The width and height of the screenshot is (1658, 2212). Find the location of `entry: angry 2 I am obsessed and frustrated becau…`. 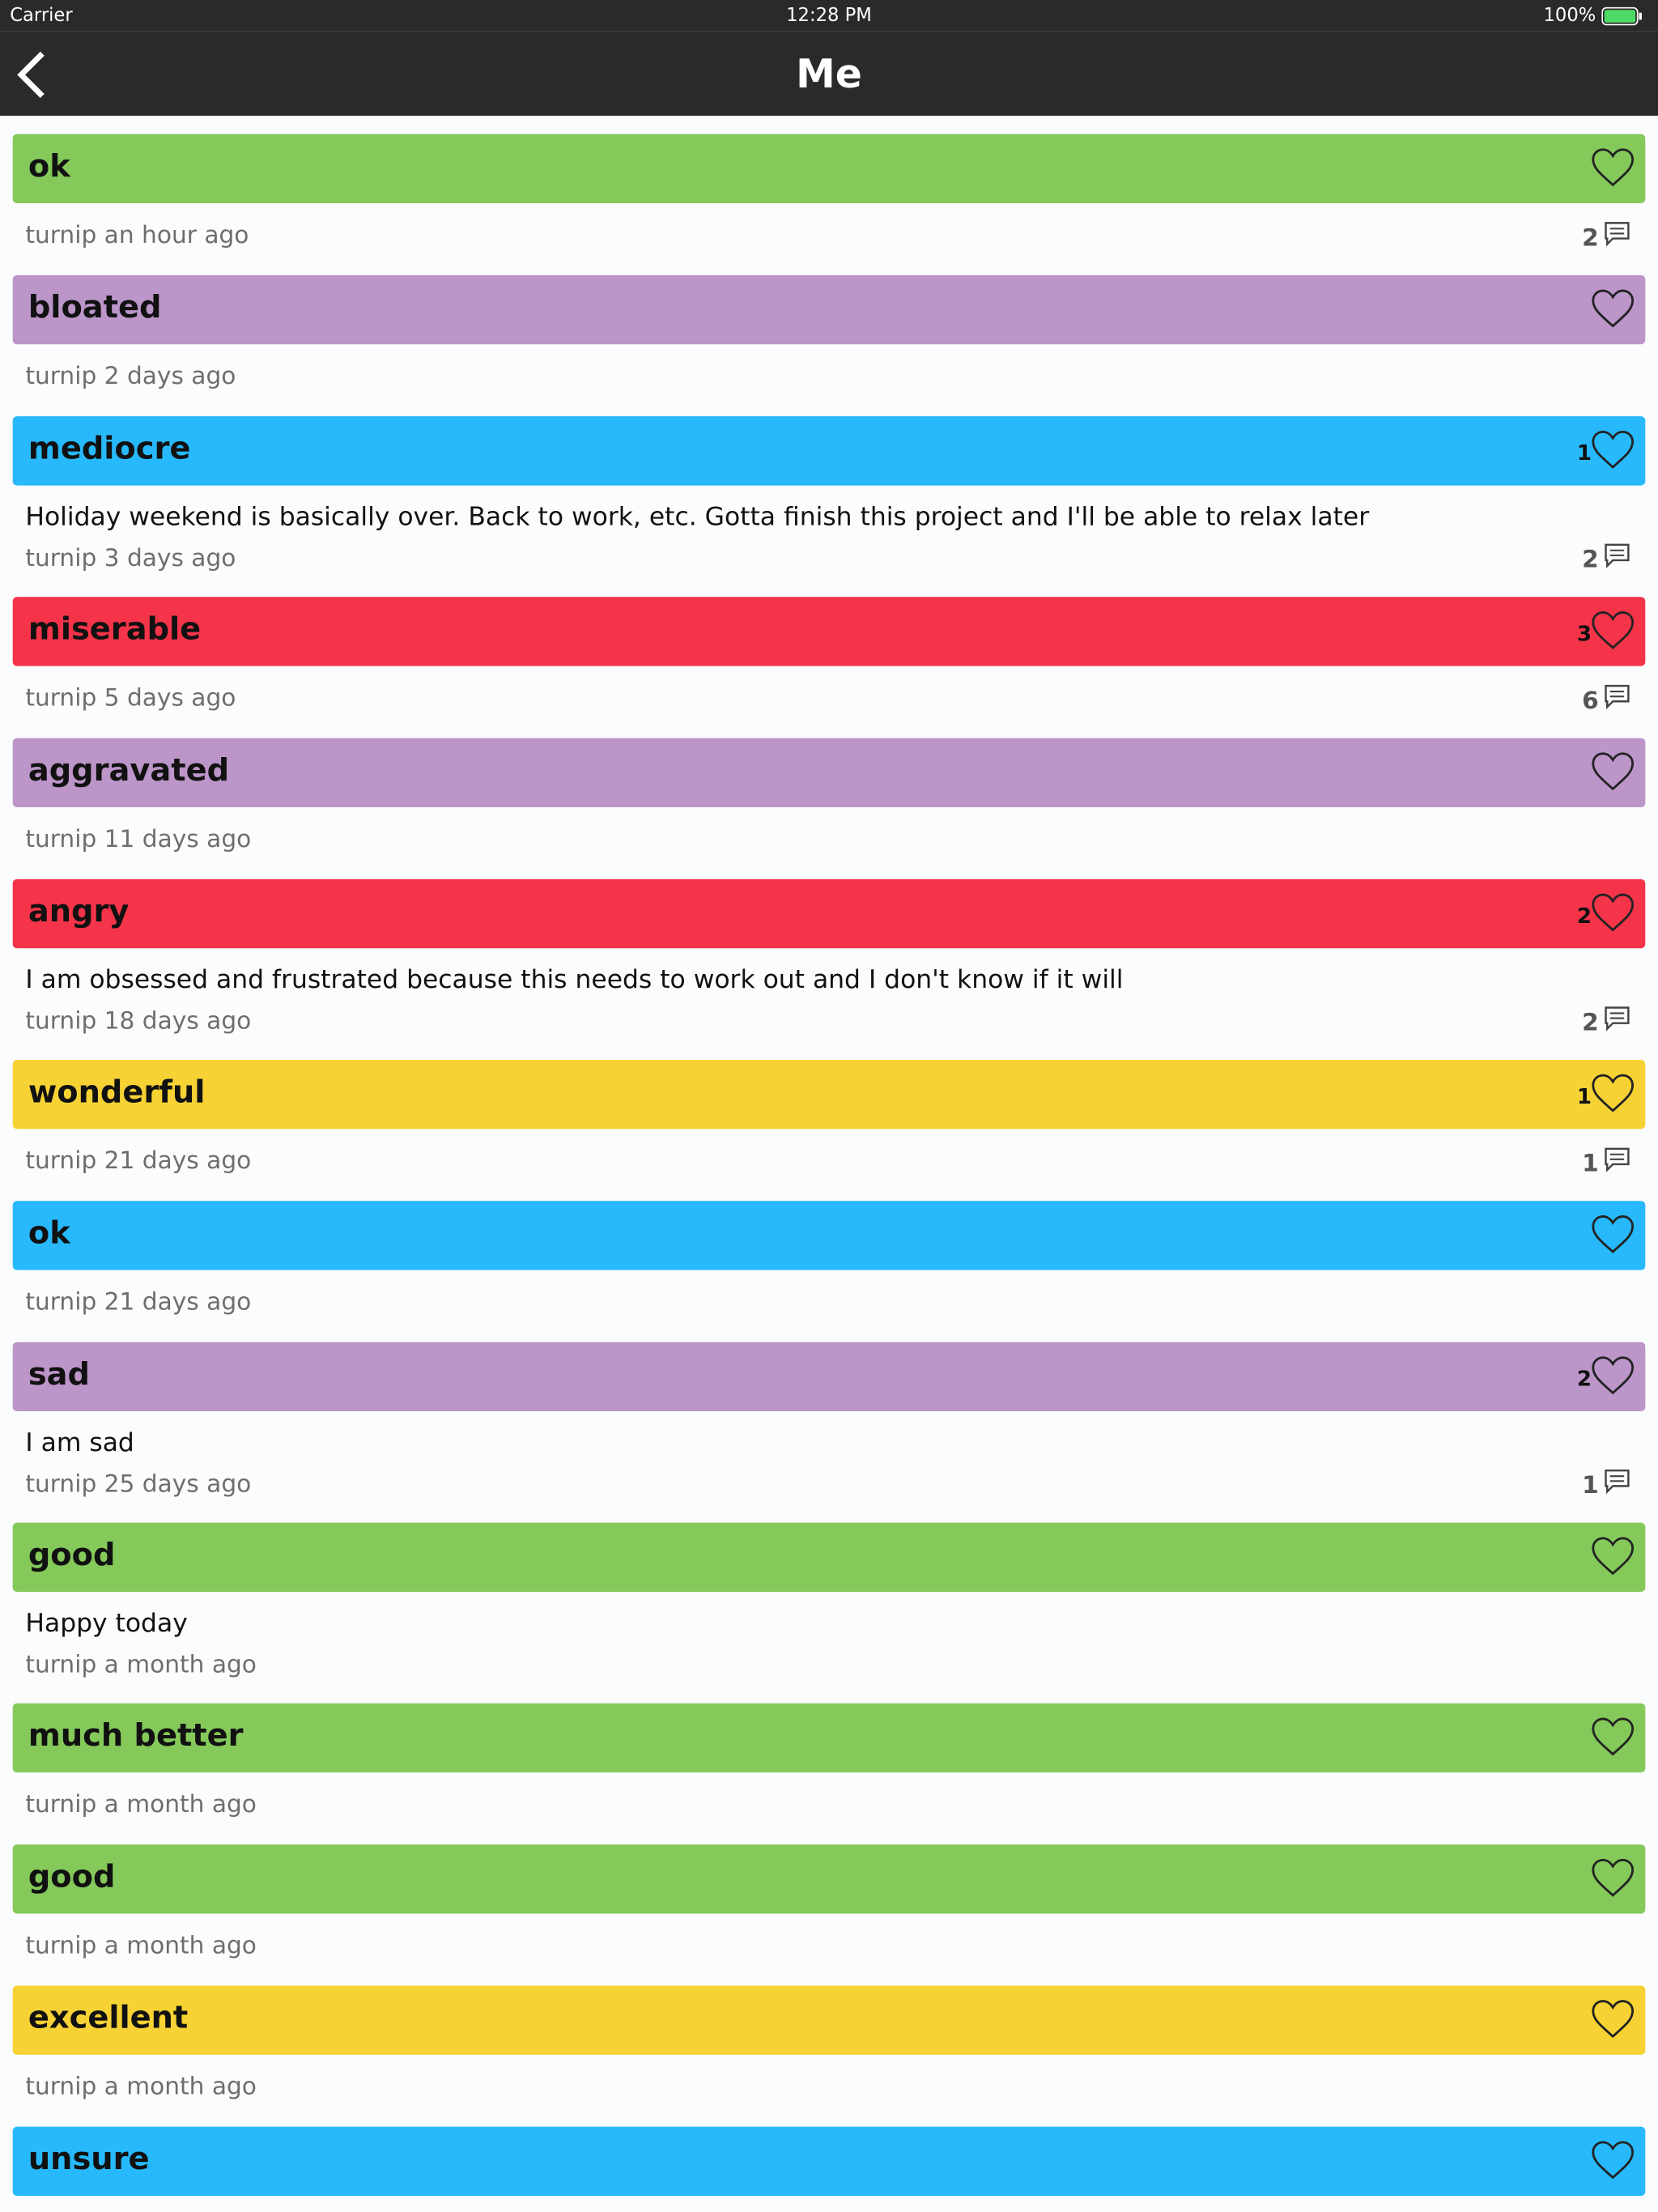

entry: angry 2 I am obsessed and frustrated becau… is located at coordinates (829, 969).